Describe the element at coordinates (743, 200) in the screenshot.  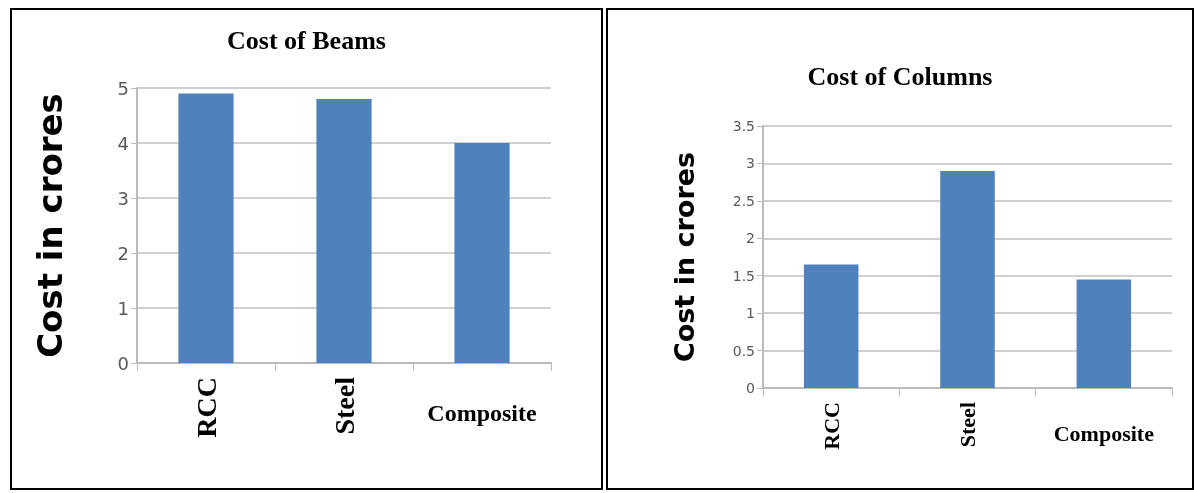
I see `y-tick-label: 2.5` at that location.